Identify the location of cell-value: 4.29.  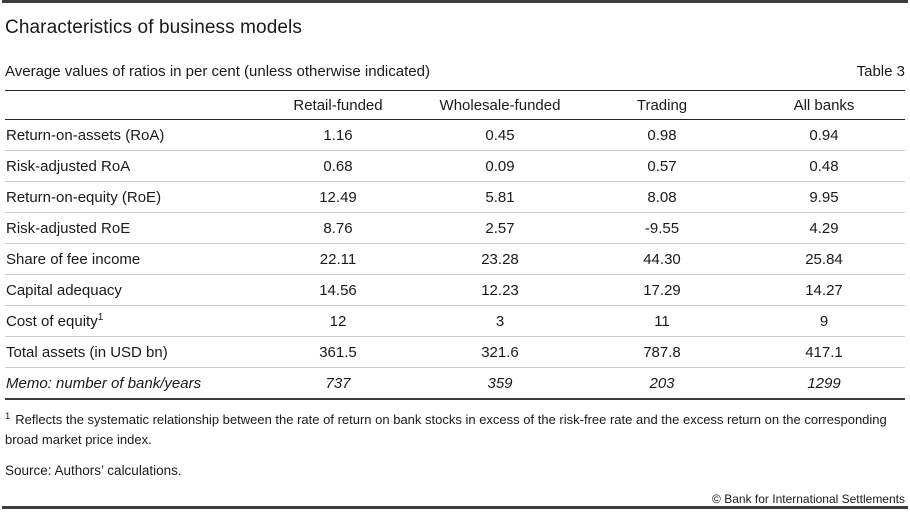
(824, 228).